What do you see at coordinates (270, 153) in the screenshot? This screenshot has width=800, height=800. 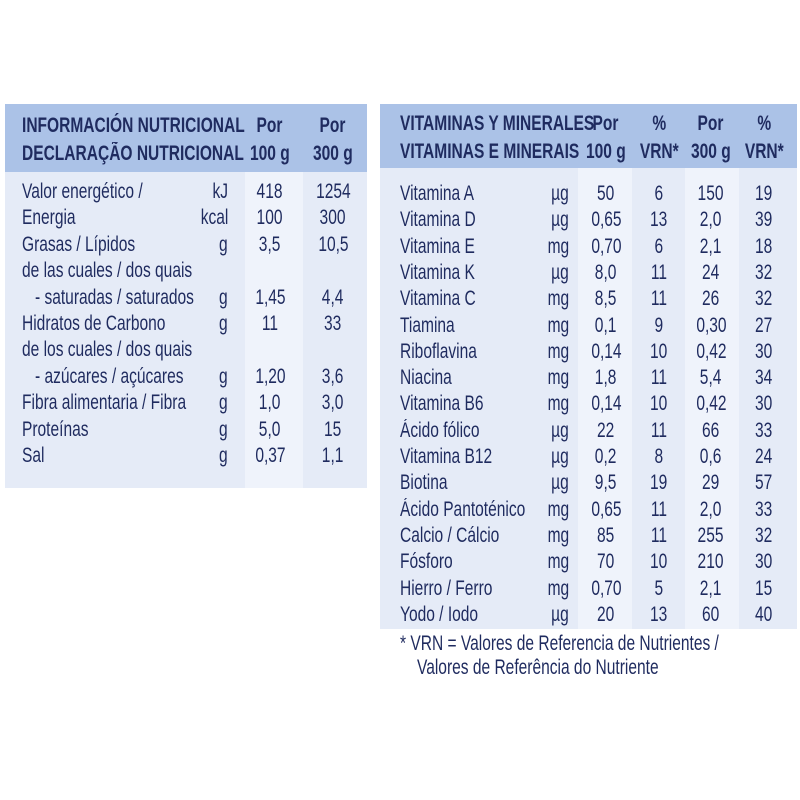 I see `col-per100-header: 100 g` at bounding box center [270, 153].